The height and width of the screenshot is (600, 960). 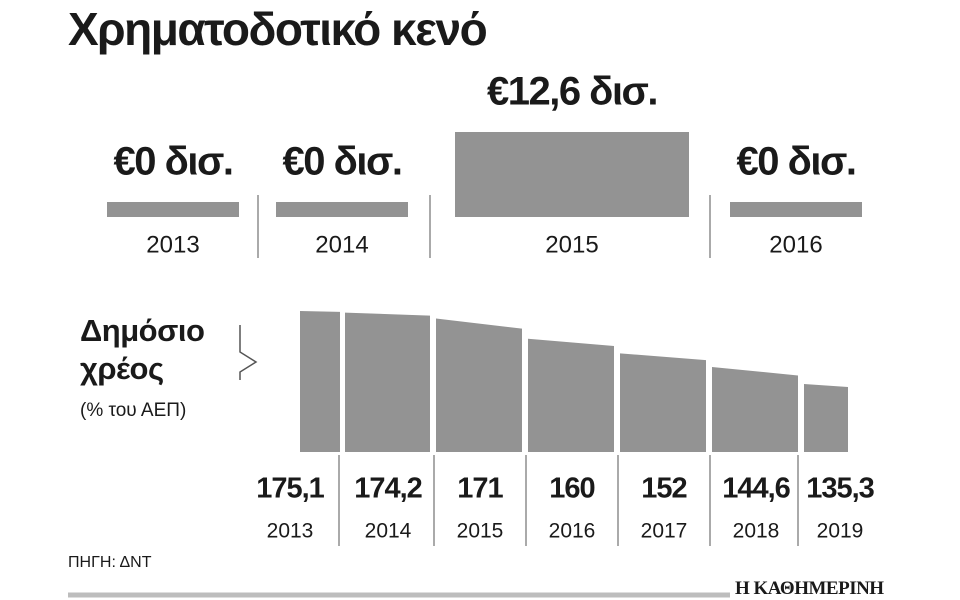 What do you see at coordinates (110, 562) in the screenshot?
I see `source: ΠΗΓΗ: ΔΝΤ` at bounding box center [110, 562].